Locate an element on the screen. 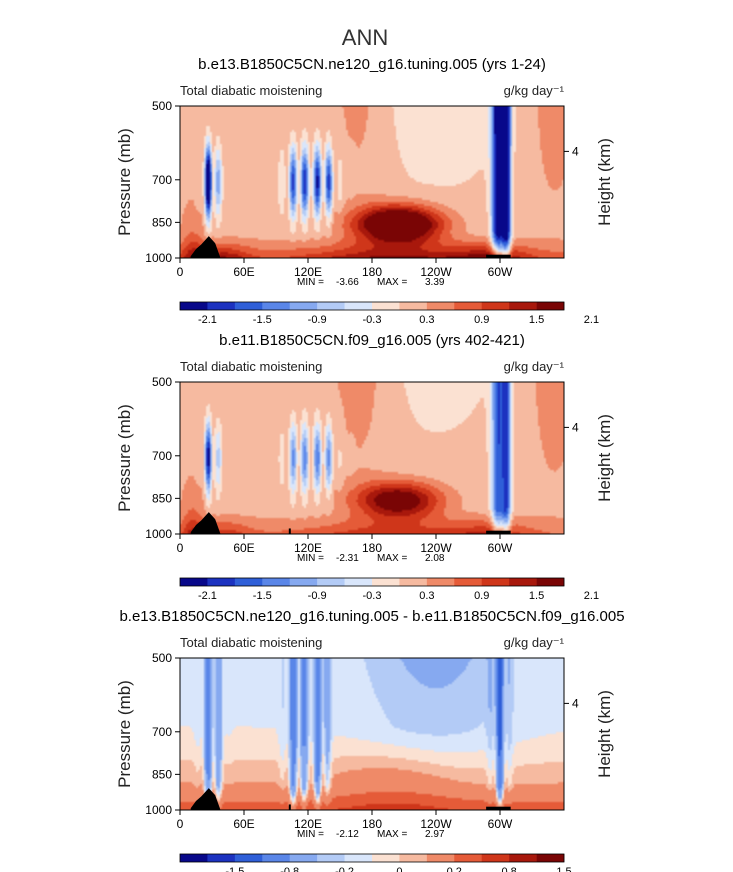  colorbar-label: -0.3 is located at coordinates (372, 320).